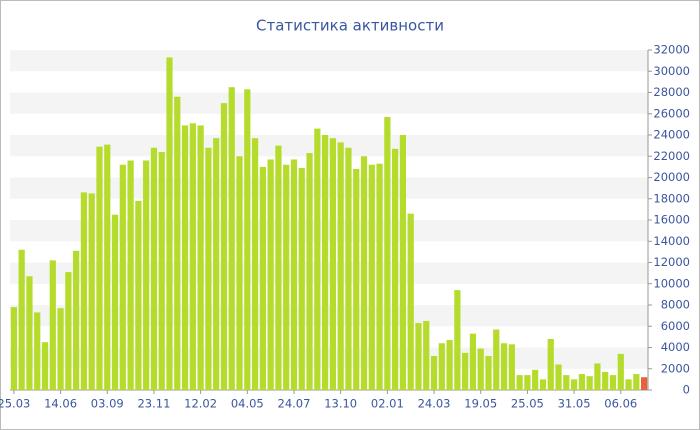  Describe the element at coordinates (527, 404) in the screenshot. I see `x-tick-label: 25.05` at that location.